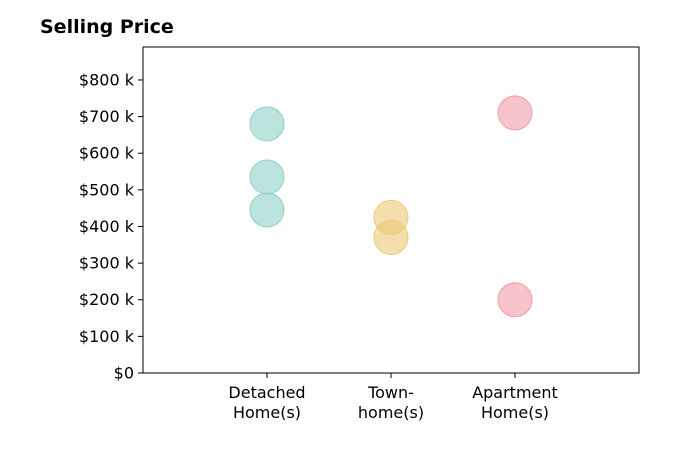 The height and width of the screenshot is (462, 679). I want to click on x-tick-label: Apartment Home(s), so click(515, 402).